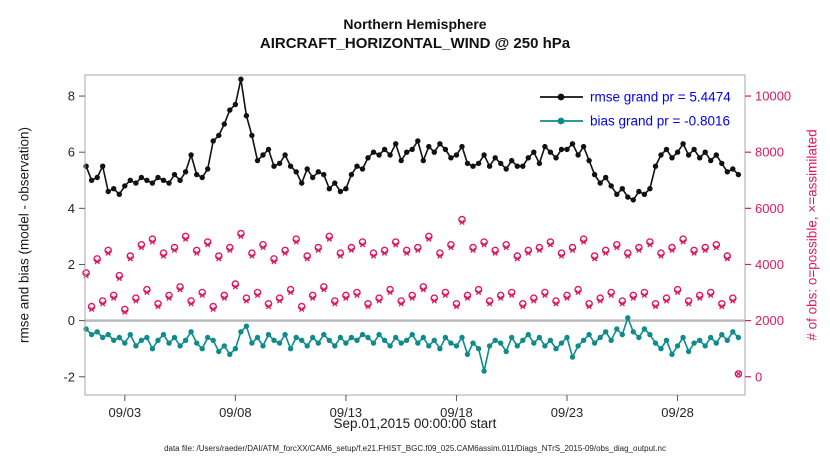 The height and width of the screenshot is (470, 830). Describe the element at coordinates (401, 407) in the screenshot. I see `x-axis-ticks: 09/03 09/08 09/13 09/18 09/23 09/28` at that location.